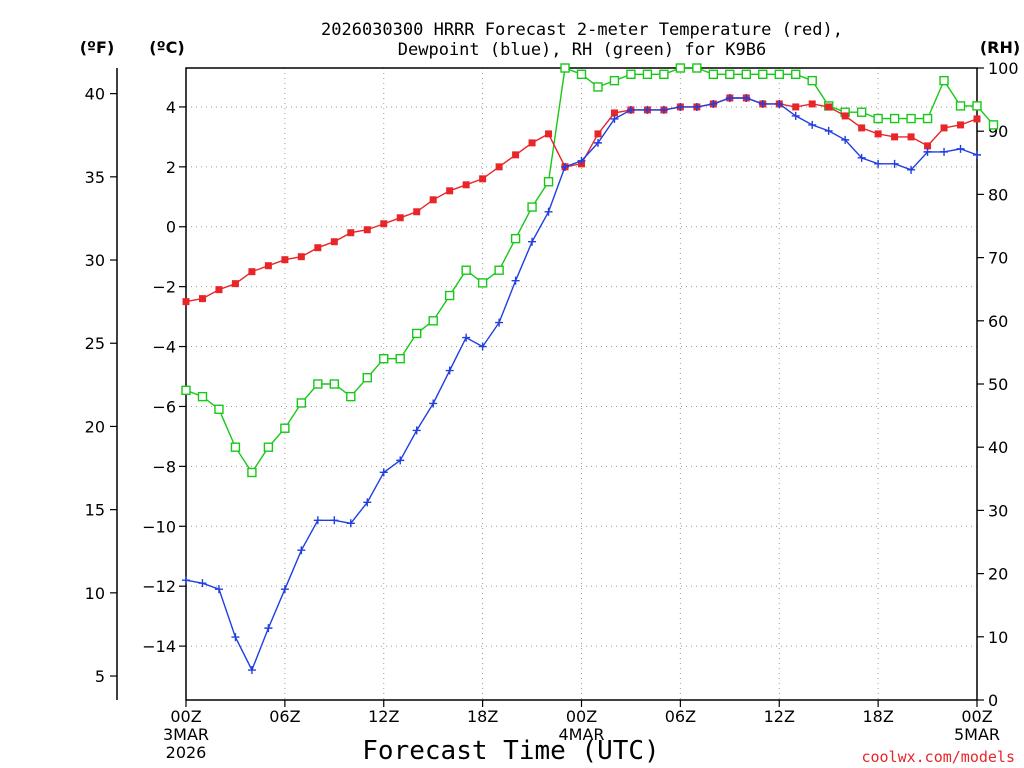 The width and height of the screenshot is (1024, 768). What do you see at coordinates (998, 447) in the screenshot?
I see `rh-tick-label: 40` at bounding box center [998, 447].